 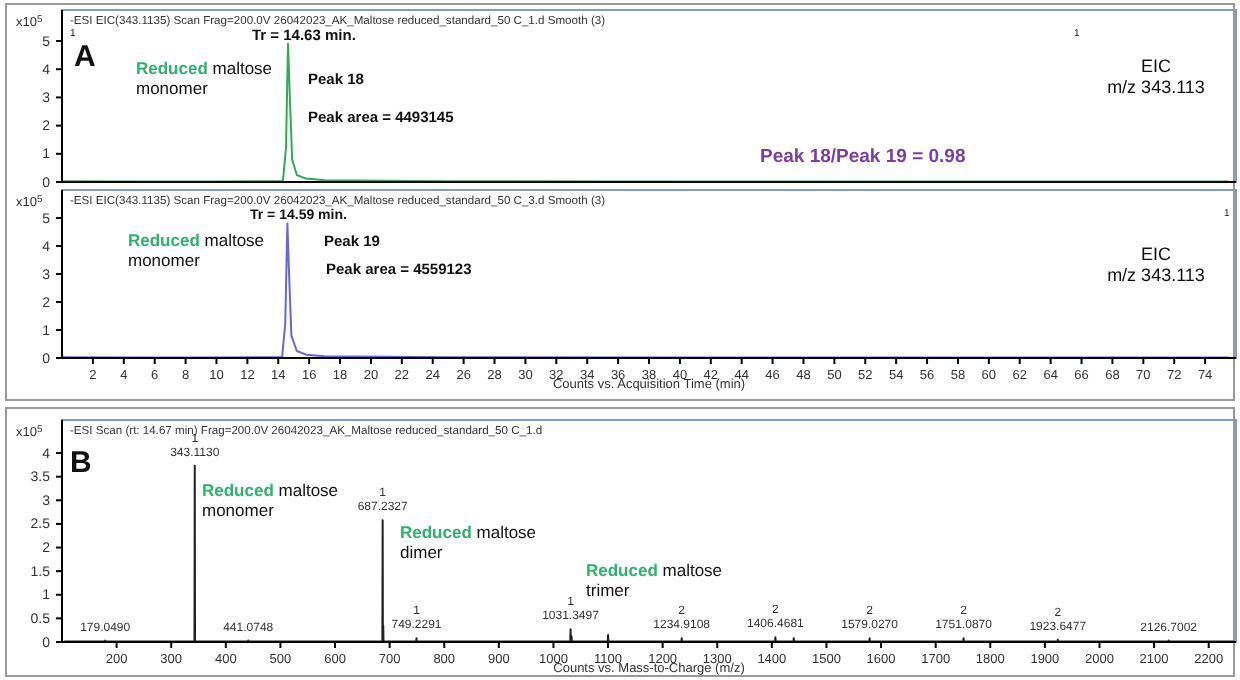 I want to click on text: Reduced maltose trimer, so click(x=654, y=580).